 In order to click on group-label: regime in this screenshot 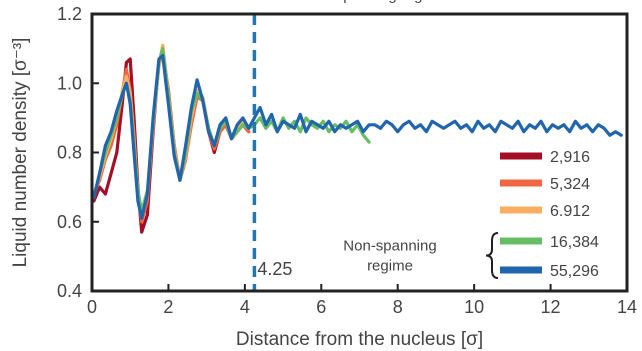, I will do `click(390, 266)`.